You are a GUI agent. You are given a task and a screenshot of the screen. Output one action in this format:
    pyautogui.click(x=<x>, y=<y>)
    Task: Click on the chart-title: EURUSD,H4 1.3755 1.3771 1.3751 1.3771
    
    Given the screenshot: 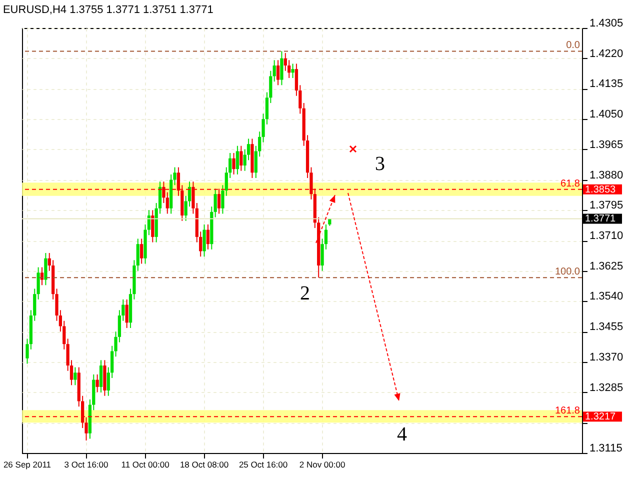 What is the action you would take?
    pyautogui.click(x=108, y=10)
    